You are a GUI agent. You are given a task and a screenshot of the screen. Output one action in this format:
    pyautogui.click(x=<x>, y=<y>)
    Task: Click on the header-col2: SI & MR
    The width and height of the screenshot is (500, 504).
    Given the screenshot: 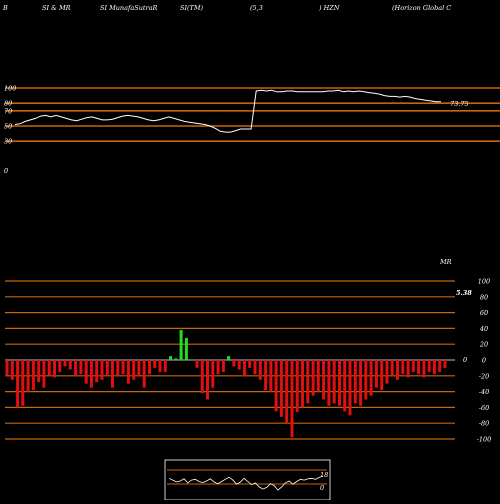 What is the action you would take?
    pyautogui.click(x=56, y=8)
    